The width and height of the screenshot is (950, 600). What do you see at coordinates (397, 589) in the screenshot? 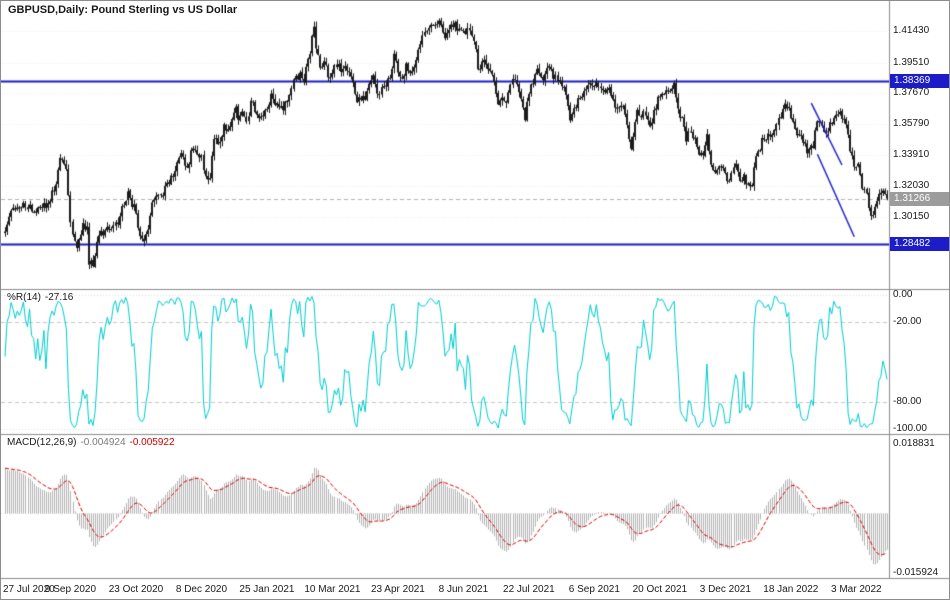
I see `date-label: 23 Apr 2021` at bounding box center [397, 589].